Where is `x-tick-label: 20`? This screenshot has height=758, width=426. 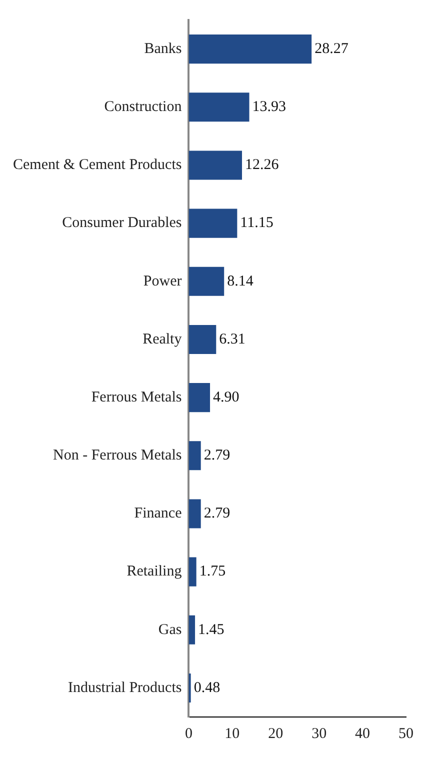
x-tick-label: 20 is located at coordinates (276, 734).